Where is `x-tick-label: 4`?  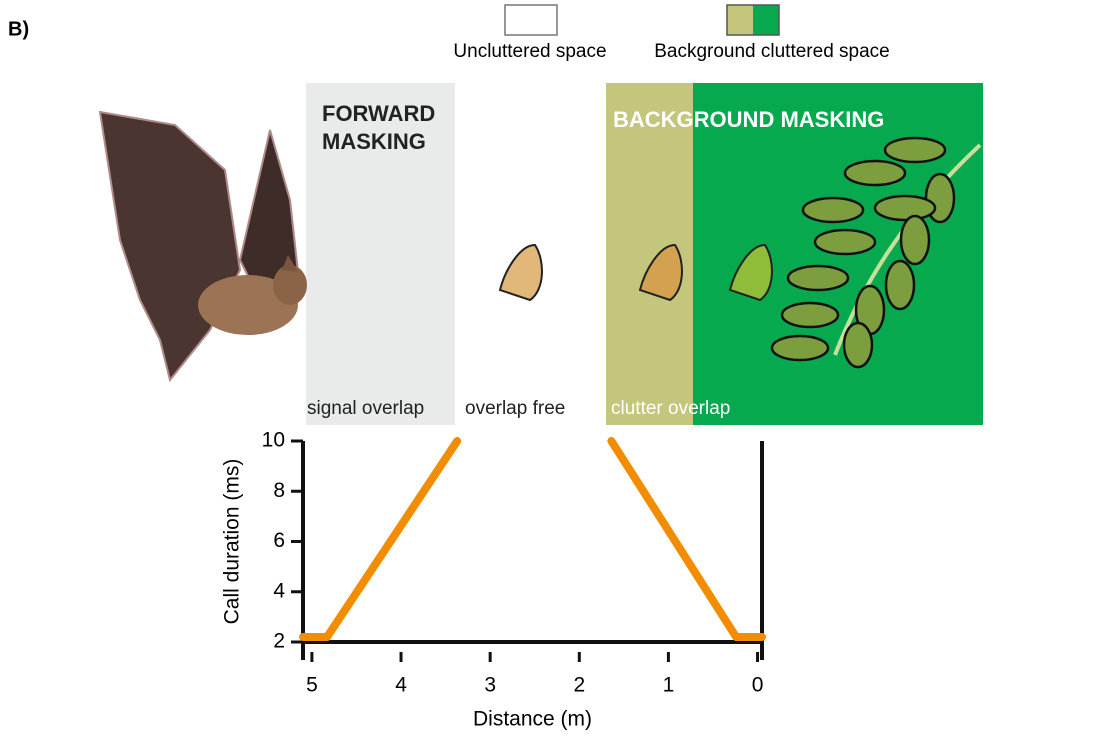 x-tick-label: 4 is located at coordinates (401, 685).